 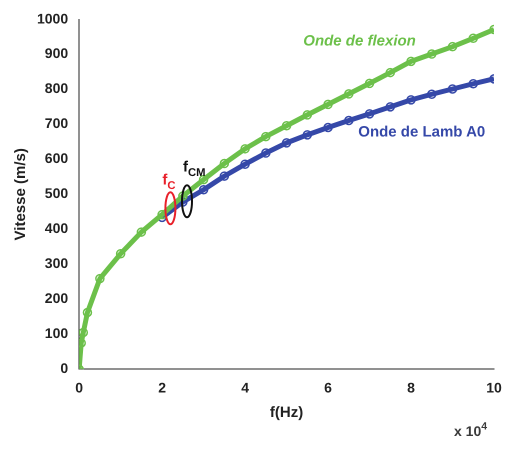 I want to click on y-tick-label: 500, so click(x=56, y=193).